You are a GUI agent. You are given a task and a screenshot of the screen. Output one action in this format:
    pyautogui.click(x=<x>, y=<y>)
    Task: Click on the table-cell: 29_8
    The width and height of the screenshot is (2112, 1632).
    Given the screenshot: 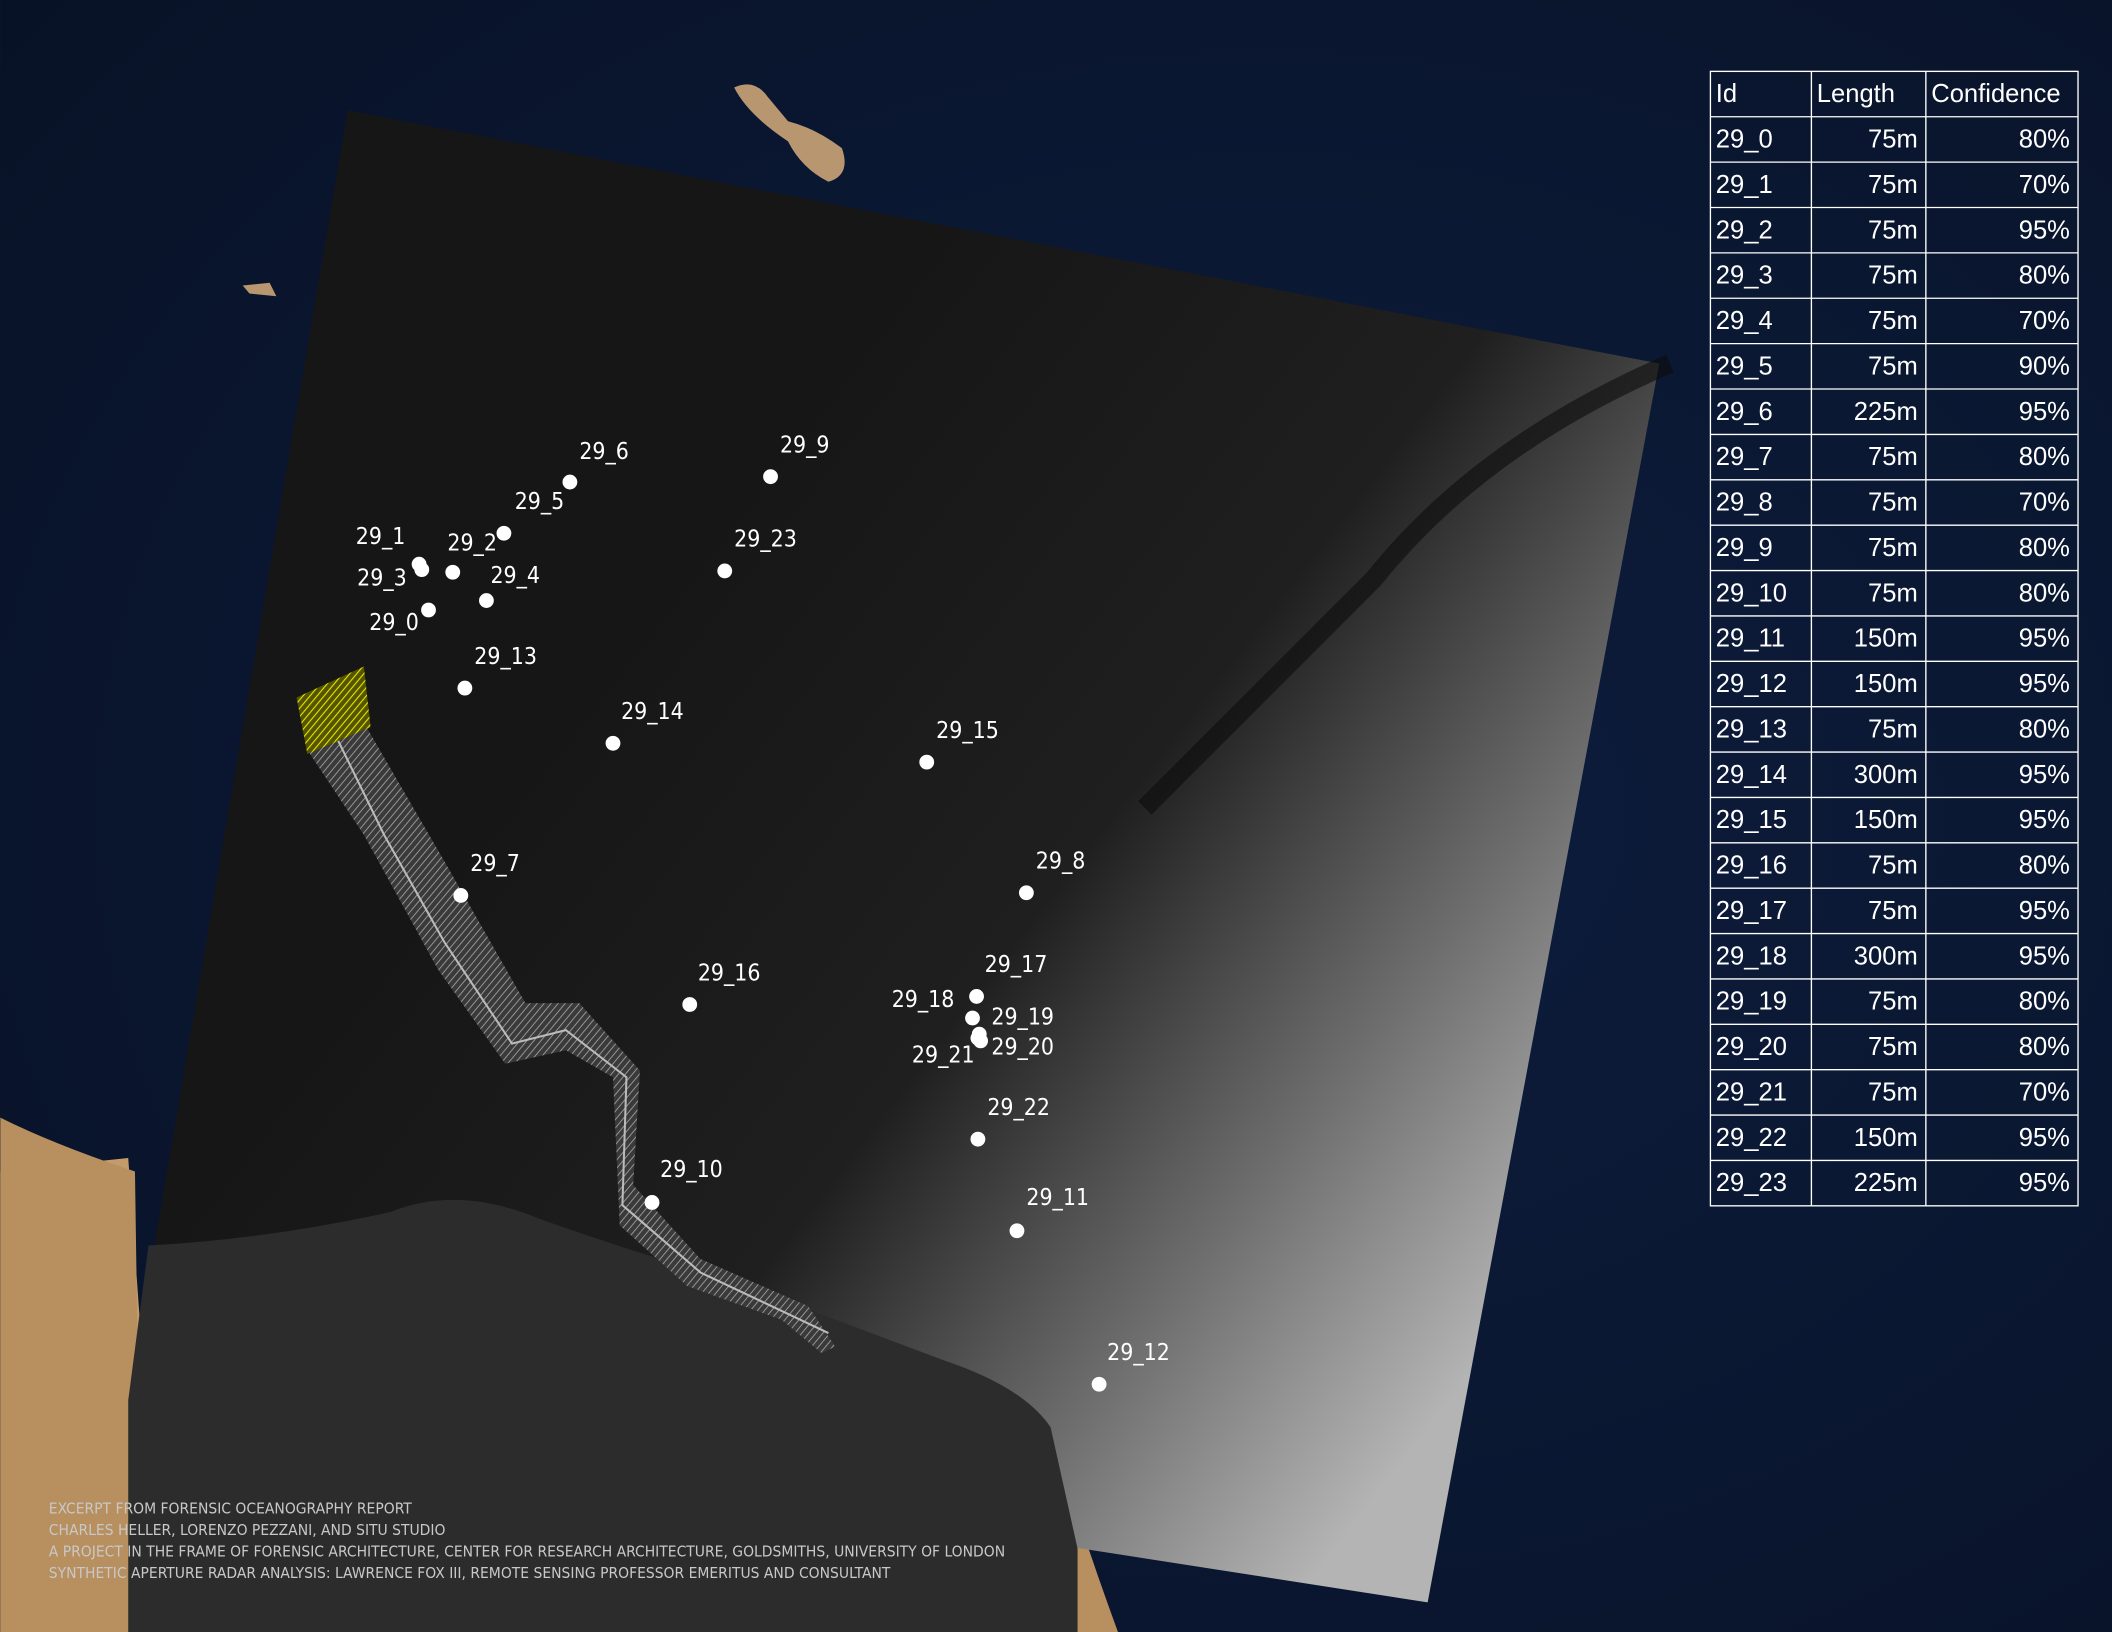 What is the action you would take?
    pyautogui.click(x=1744, y=503)
    